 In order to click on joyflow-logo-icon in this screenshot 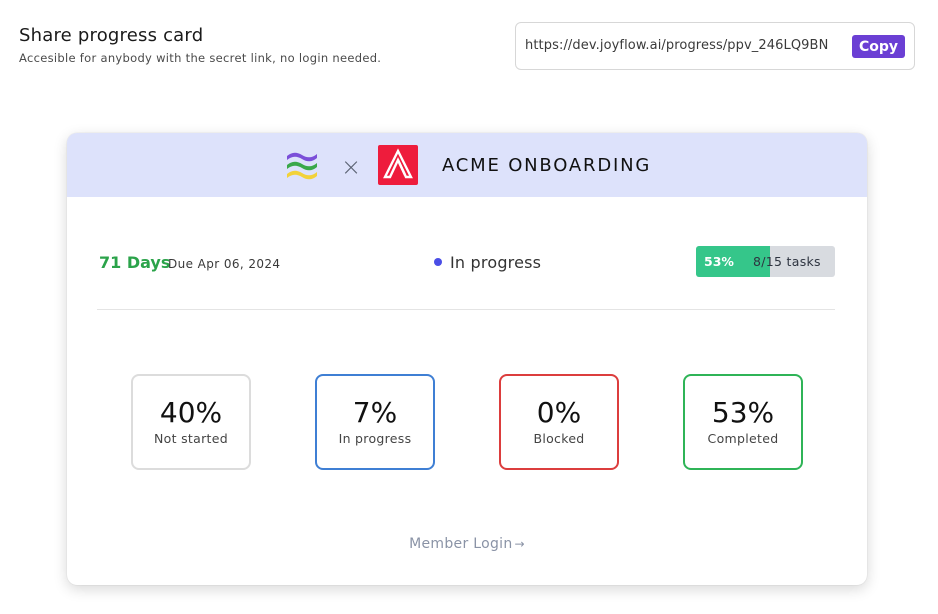, I will do `click(302, 166)`.